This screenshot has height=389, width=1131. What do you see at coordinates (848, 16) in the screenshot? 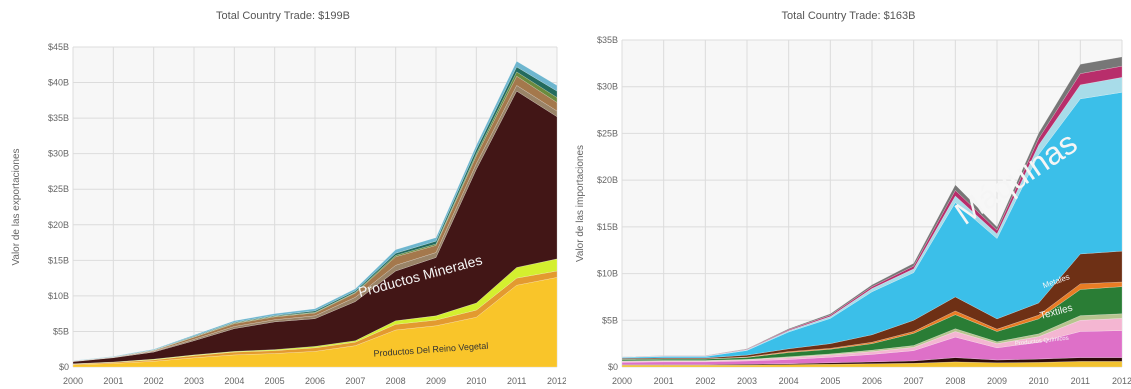
I see `imports-chart-title: Total Country Trade: $163B` at bounding box center [848, 16].